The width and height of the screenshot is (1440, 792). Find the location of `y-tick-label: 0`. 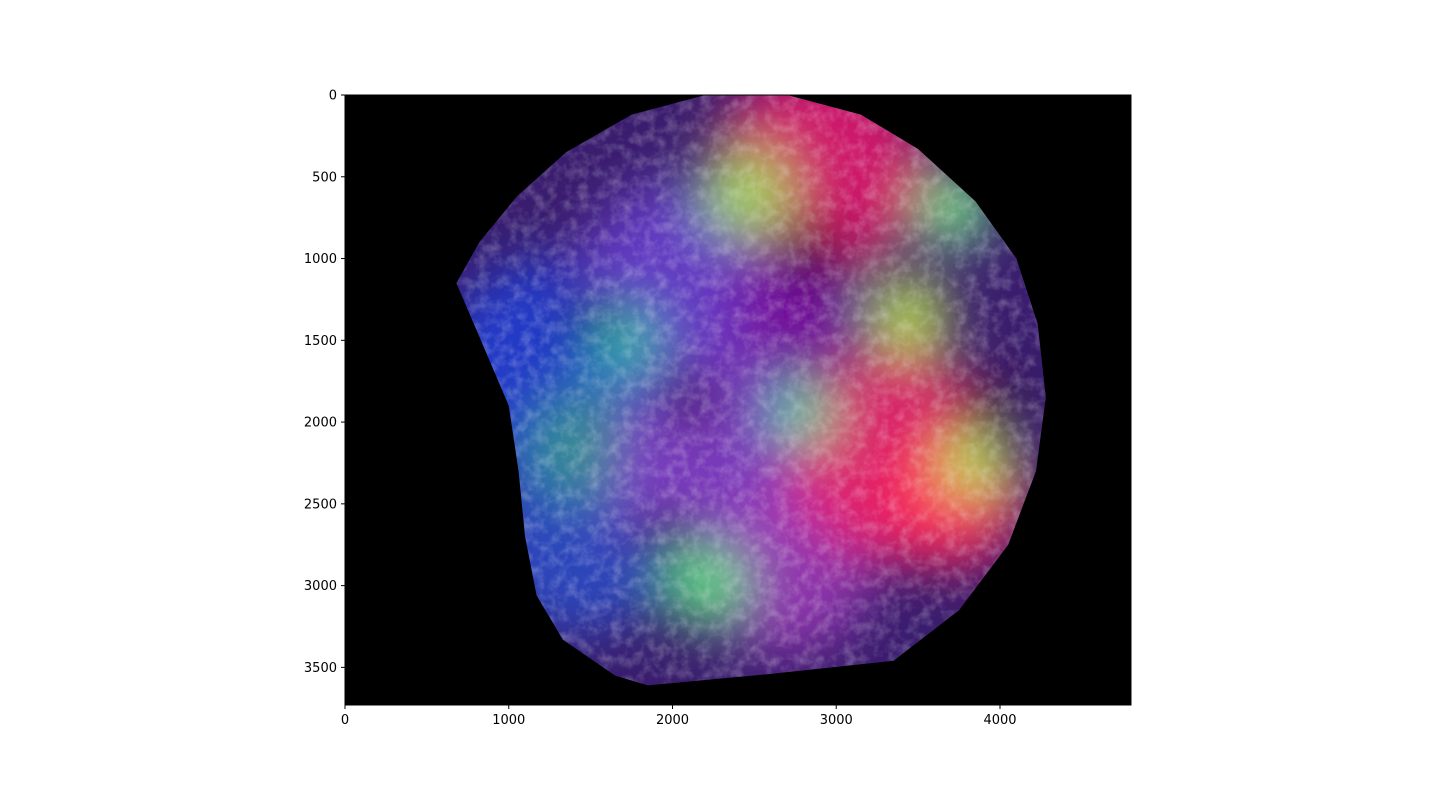

y-tick-label: 0 is located at coordinates (333, 96).